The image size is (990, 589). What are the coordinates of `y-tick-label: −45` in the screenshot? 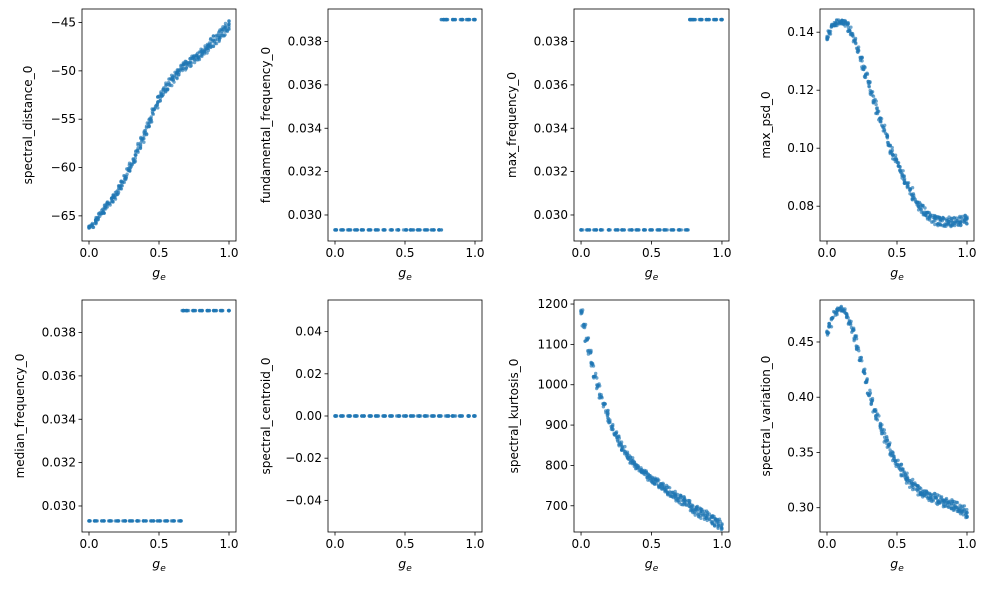 It's located at (63, 23).